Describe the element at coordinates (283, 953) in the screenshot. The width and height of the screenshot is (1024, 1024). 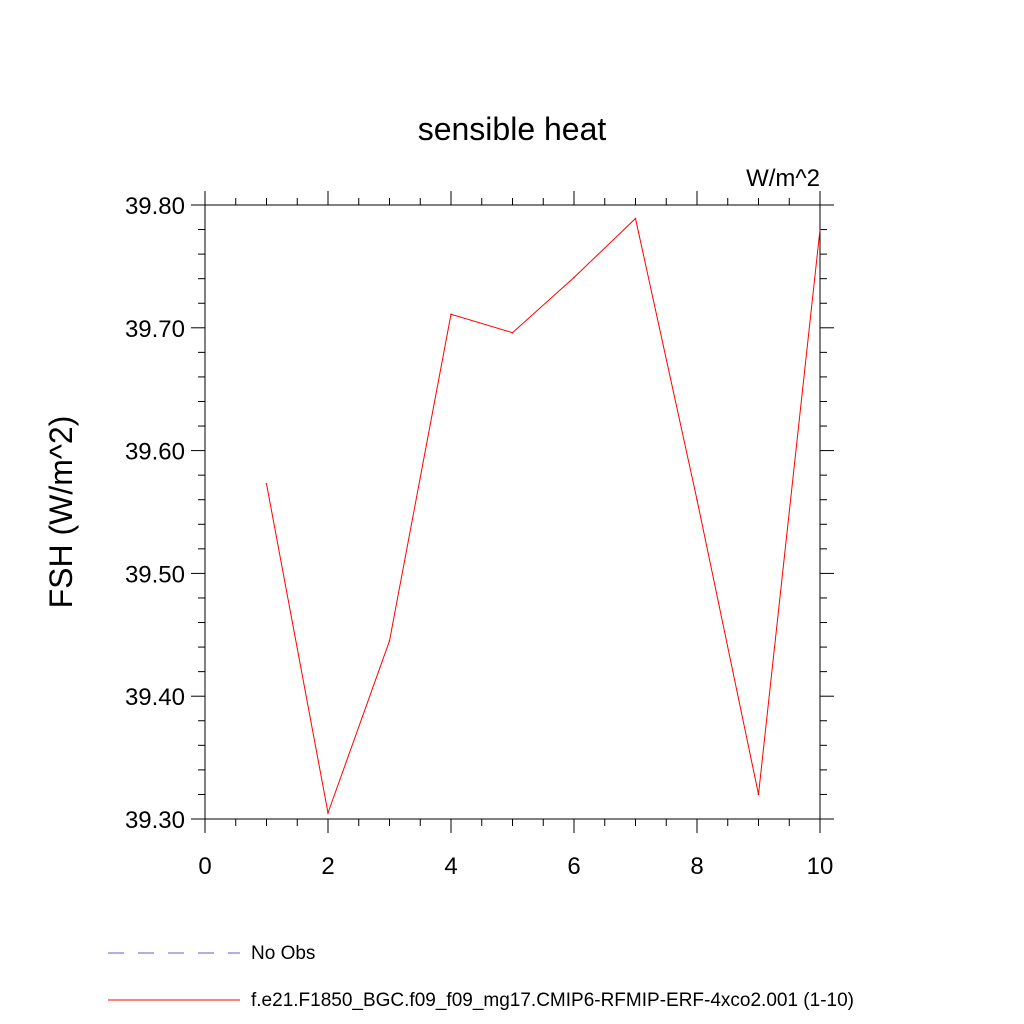
I see `legend-label-no-obs: No Obs` at that location.